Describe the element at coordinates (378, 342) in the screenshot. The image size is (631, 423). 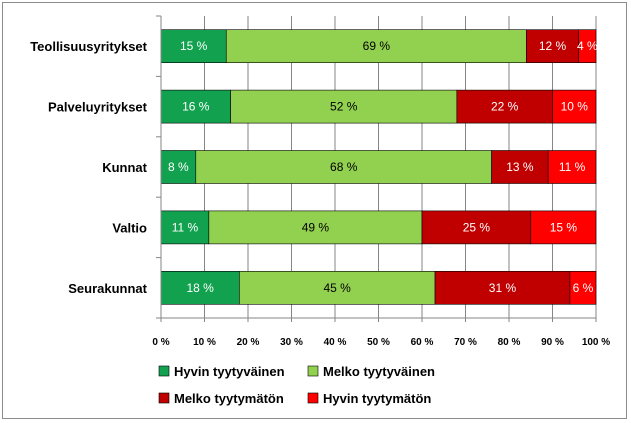
I see `x-tick-label: 50 %` at that location.